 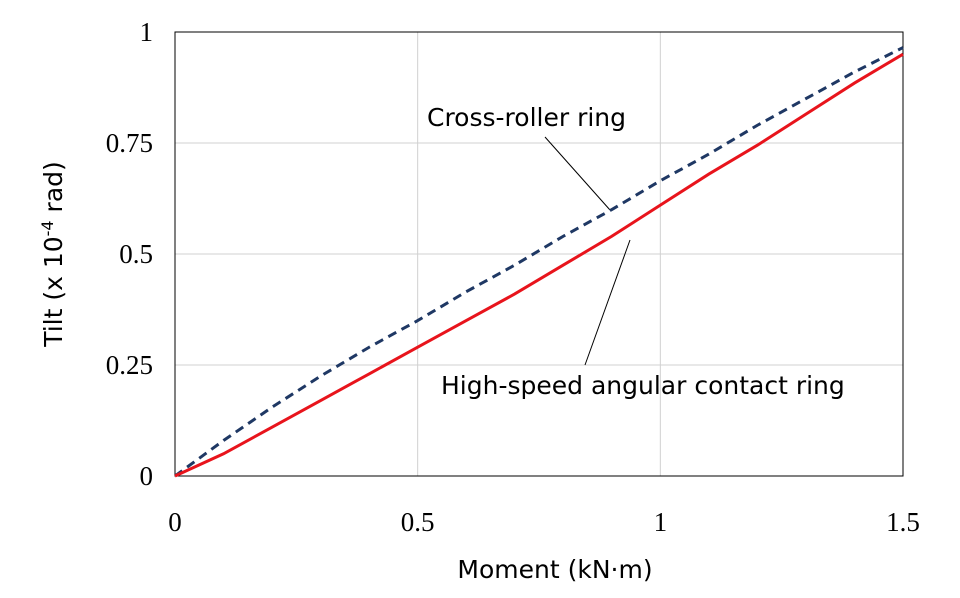 I want to click on y-tick-label: 0, so click(x=147, y=476).